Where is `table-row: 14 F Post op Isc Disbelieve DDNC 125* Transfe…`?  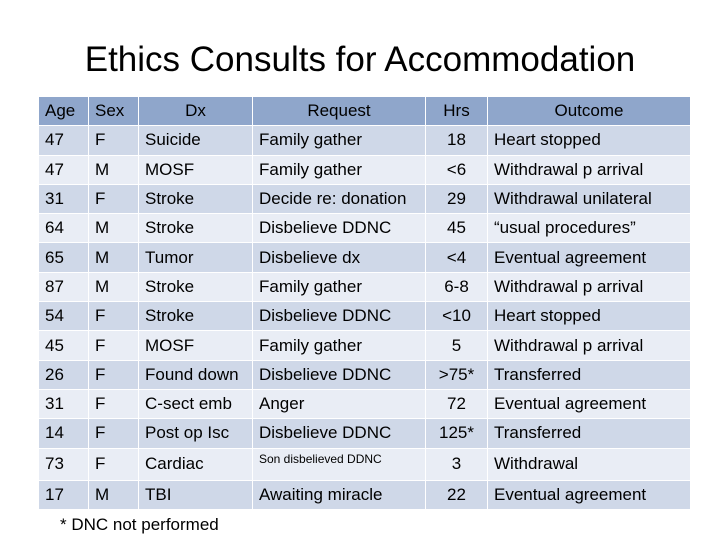 table-row: 14 F Post op Isc Disbelieve DDNC 125* Transfe… is located at coordinates (364, 433).